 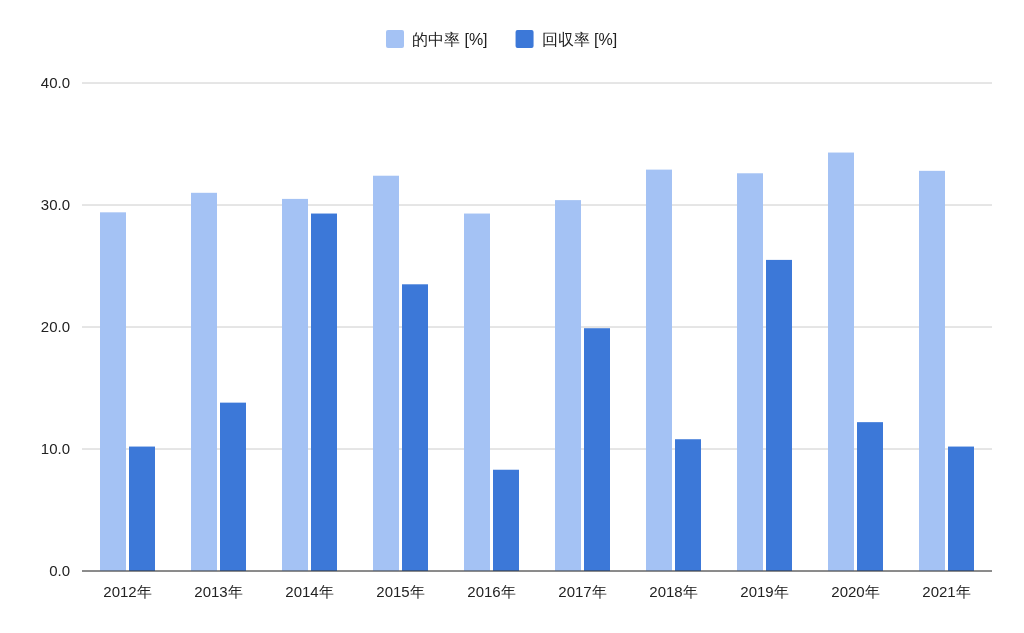 I want to click on x-tick-label: 2014年, so click(x=309, y=591).